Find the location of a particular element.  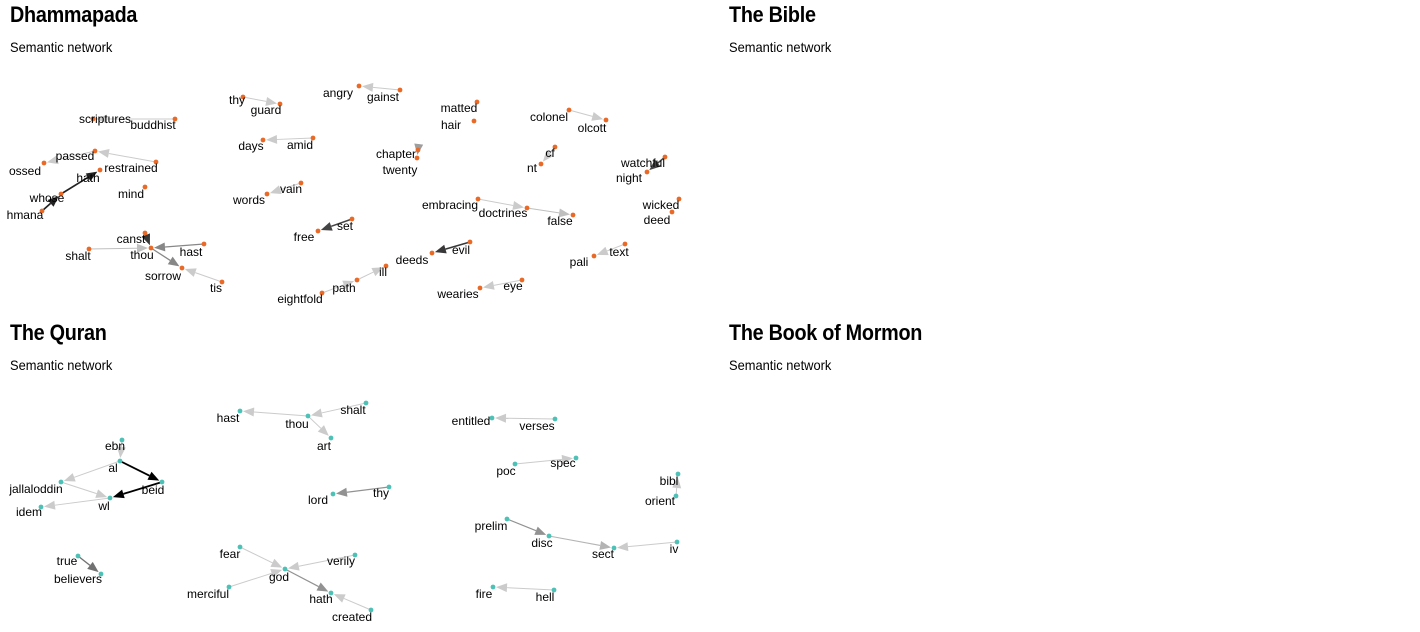

node-pali: pali is located at coordinates (583, 261).